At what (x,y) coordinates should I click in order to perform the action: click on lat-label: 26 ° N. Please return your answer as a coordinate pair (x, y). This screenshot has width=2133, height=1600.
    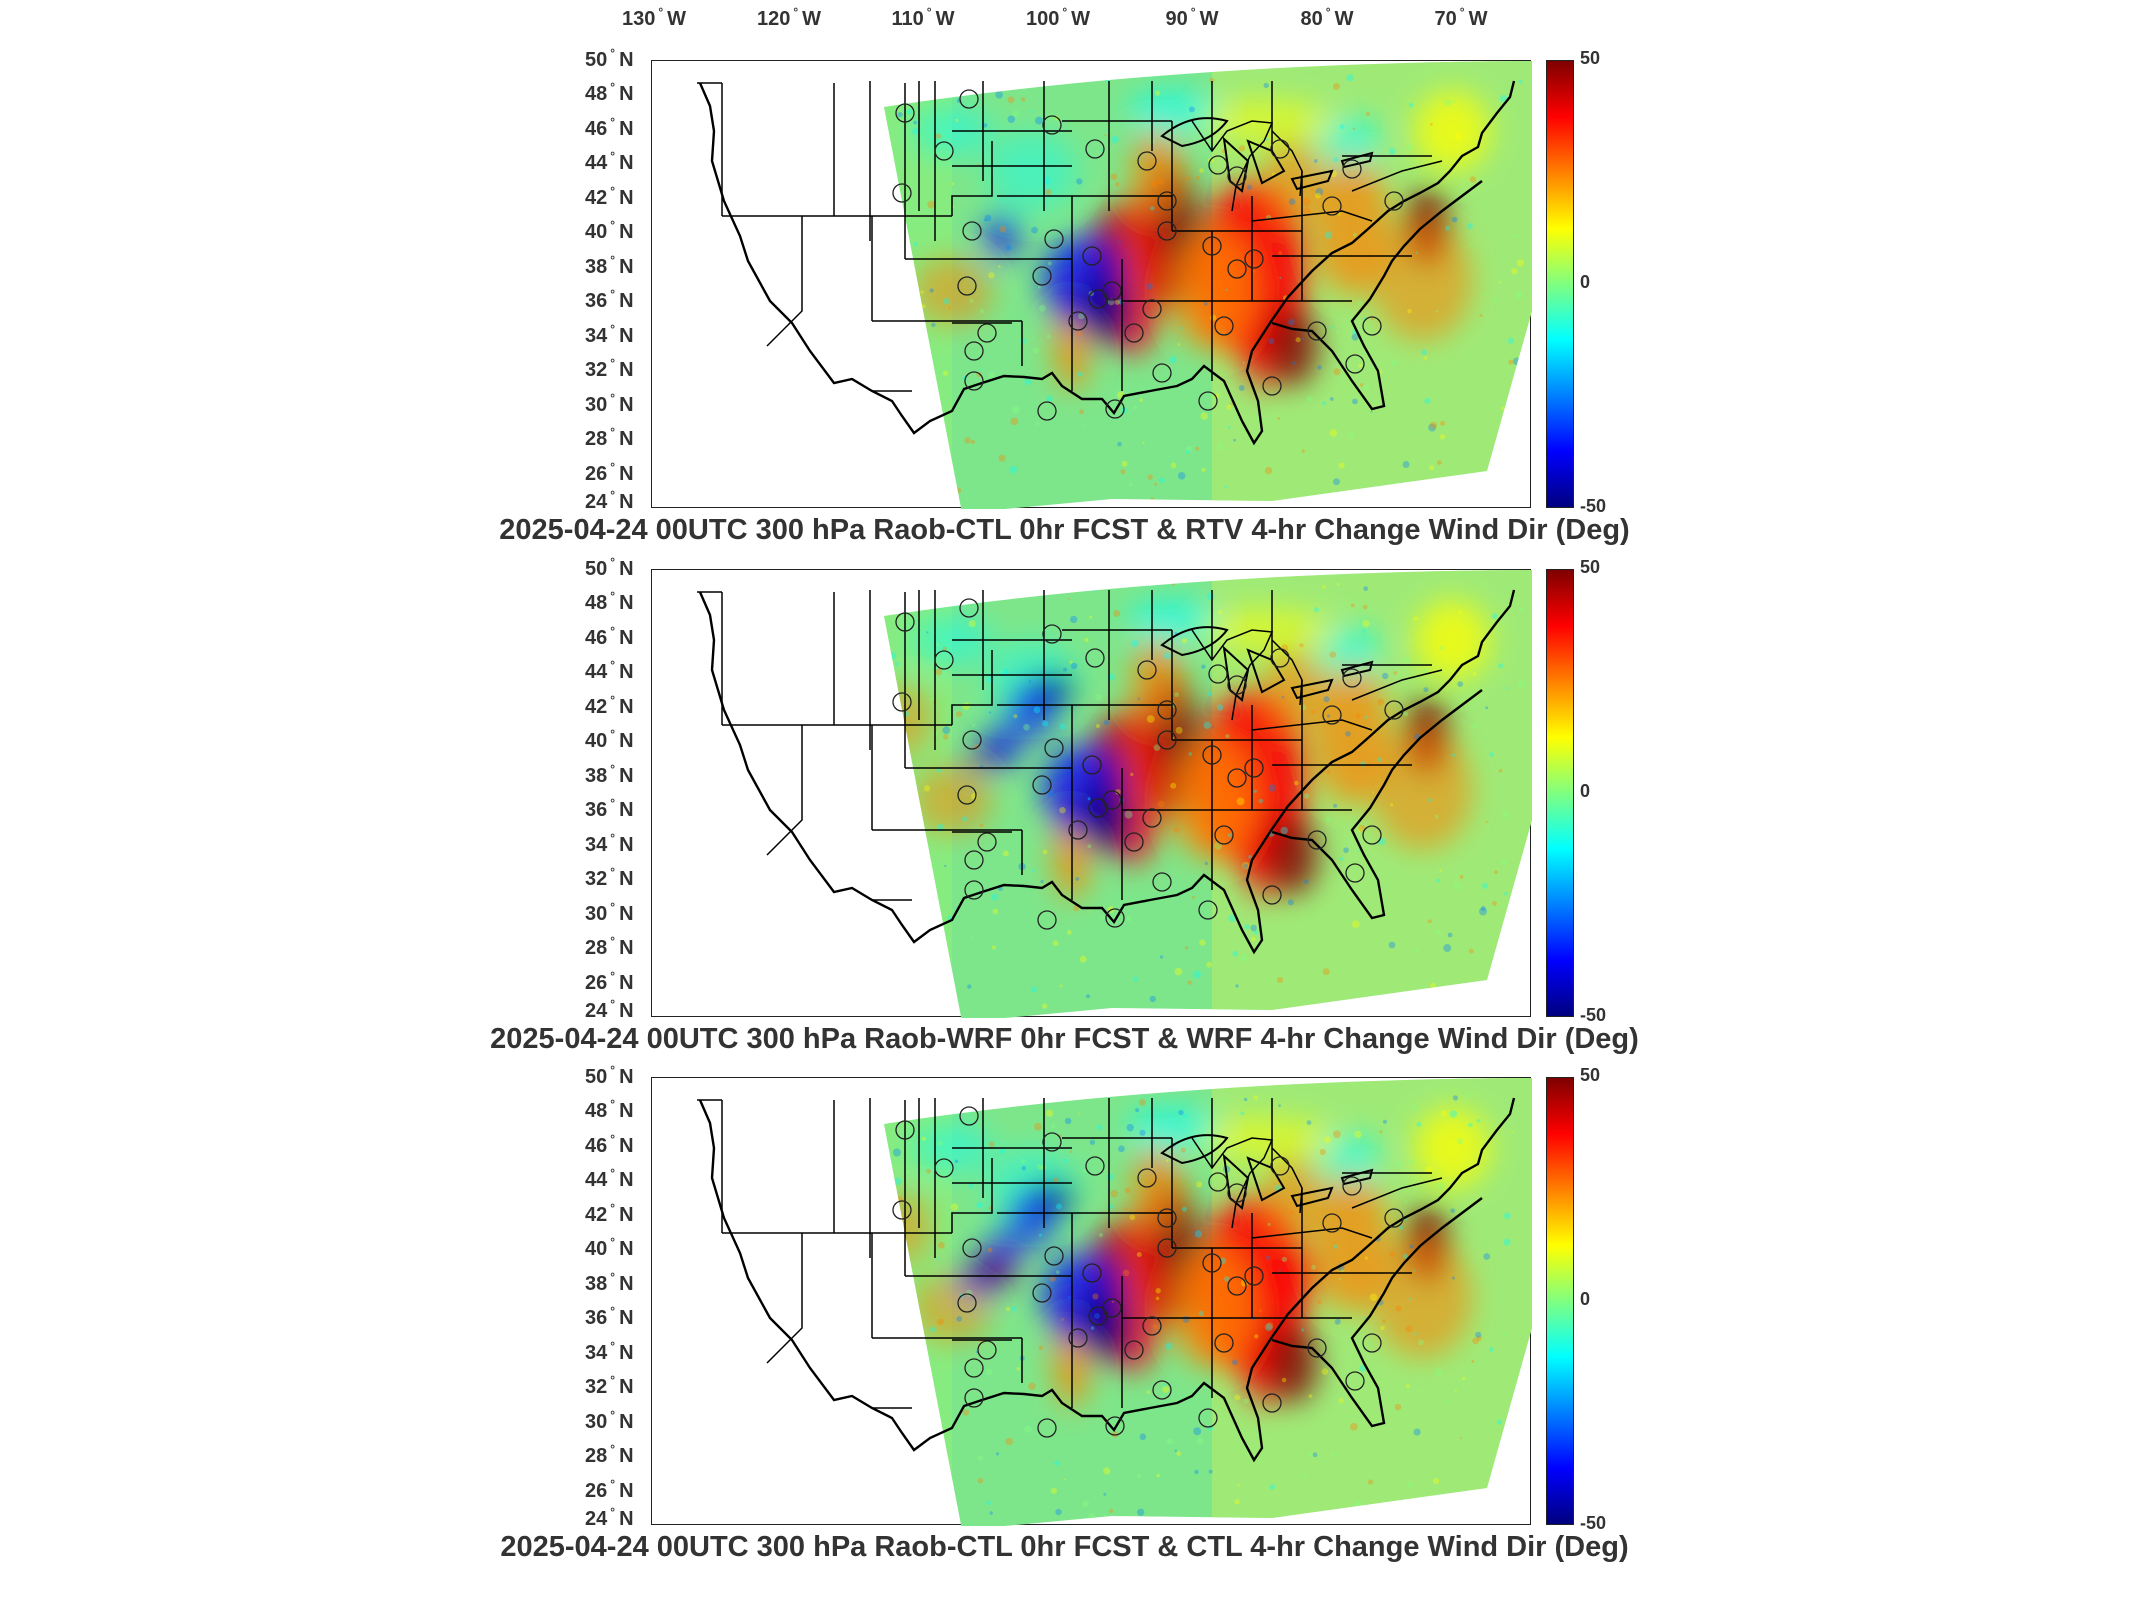
    Looking at the image, I should click on (609, 1489).